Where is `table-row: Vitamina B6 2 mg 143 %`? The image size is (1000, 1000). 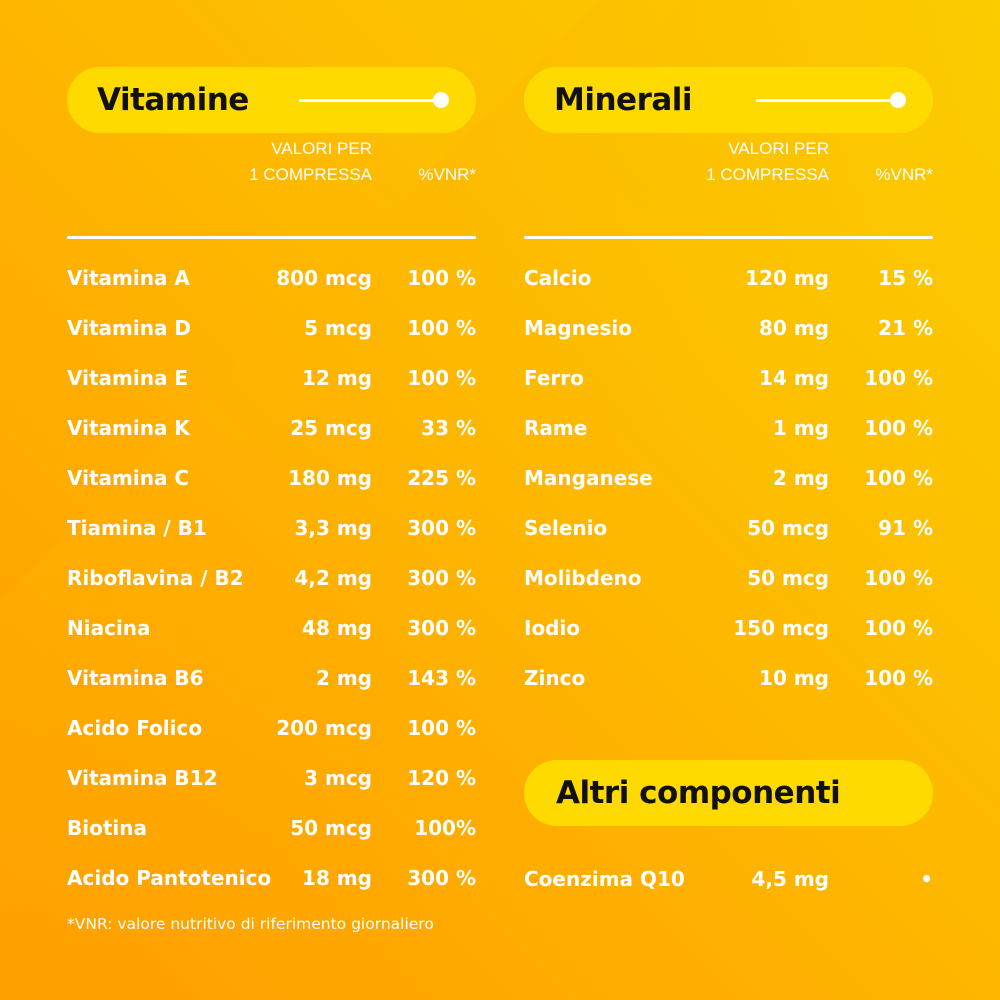 table-row: Vitamina B6 2 mg 143 % is located at coordinates (271, 678).